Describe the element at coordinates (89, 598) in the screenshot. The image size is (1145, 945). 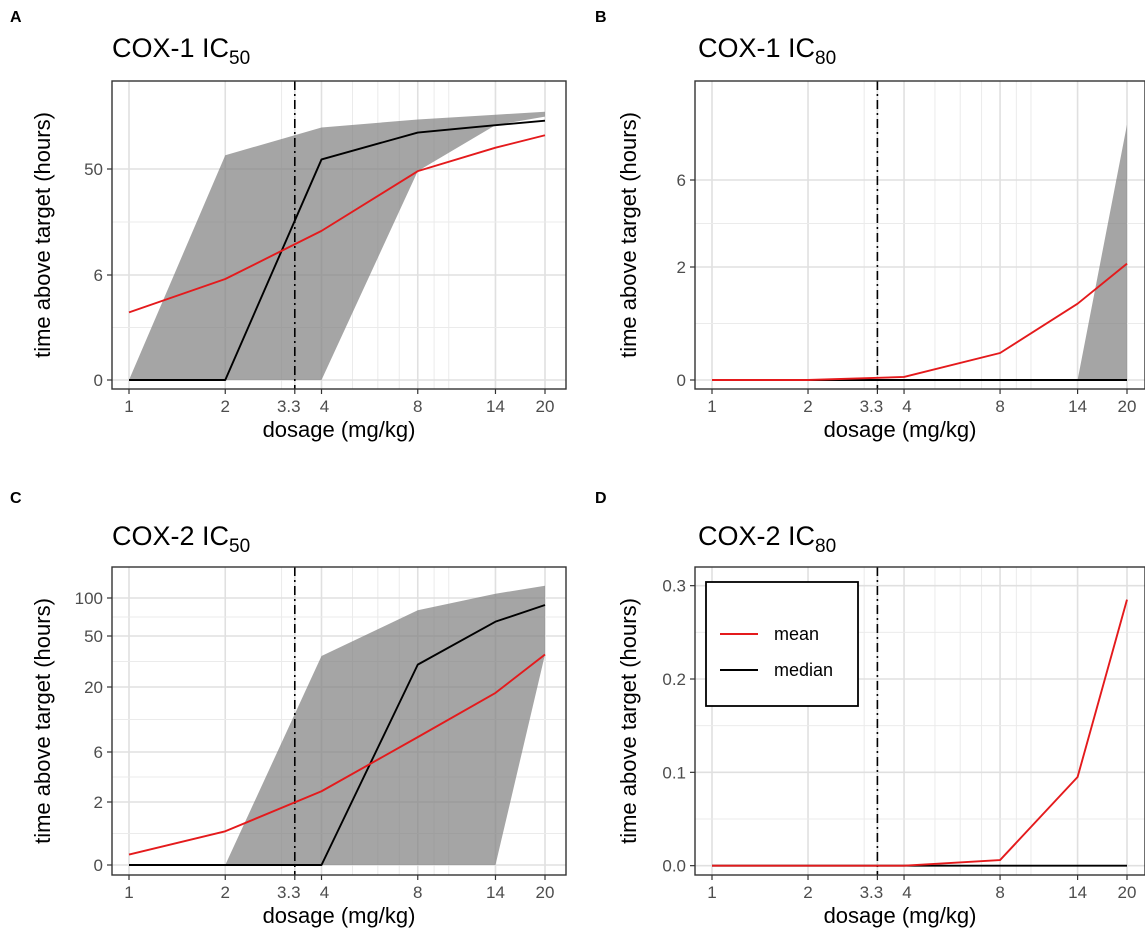
I see `y-tick-label: 100` at that location.